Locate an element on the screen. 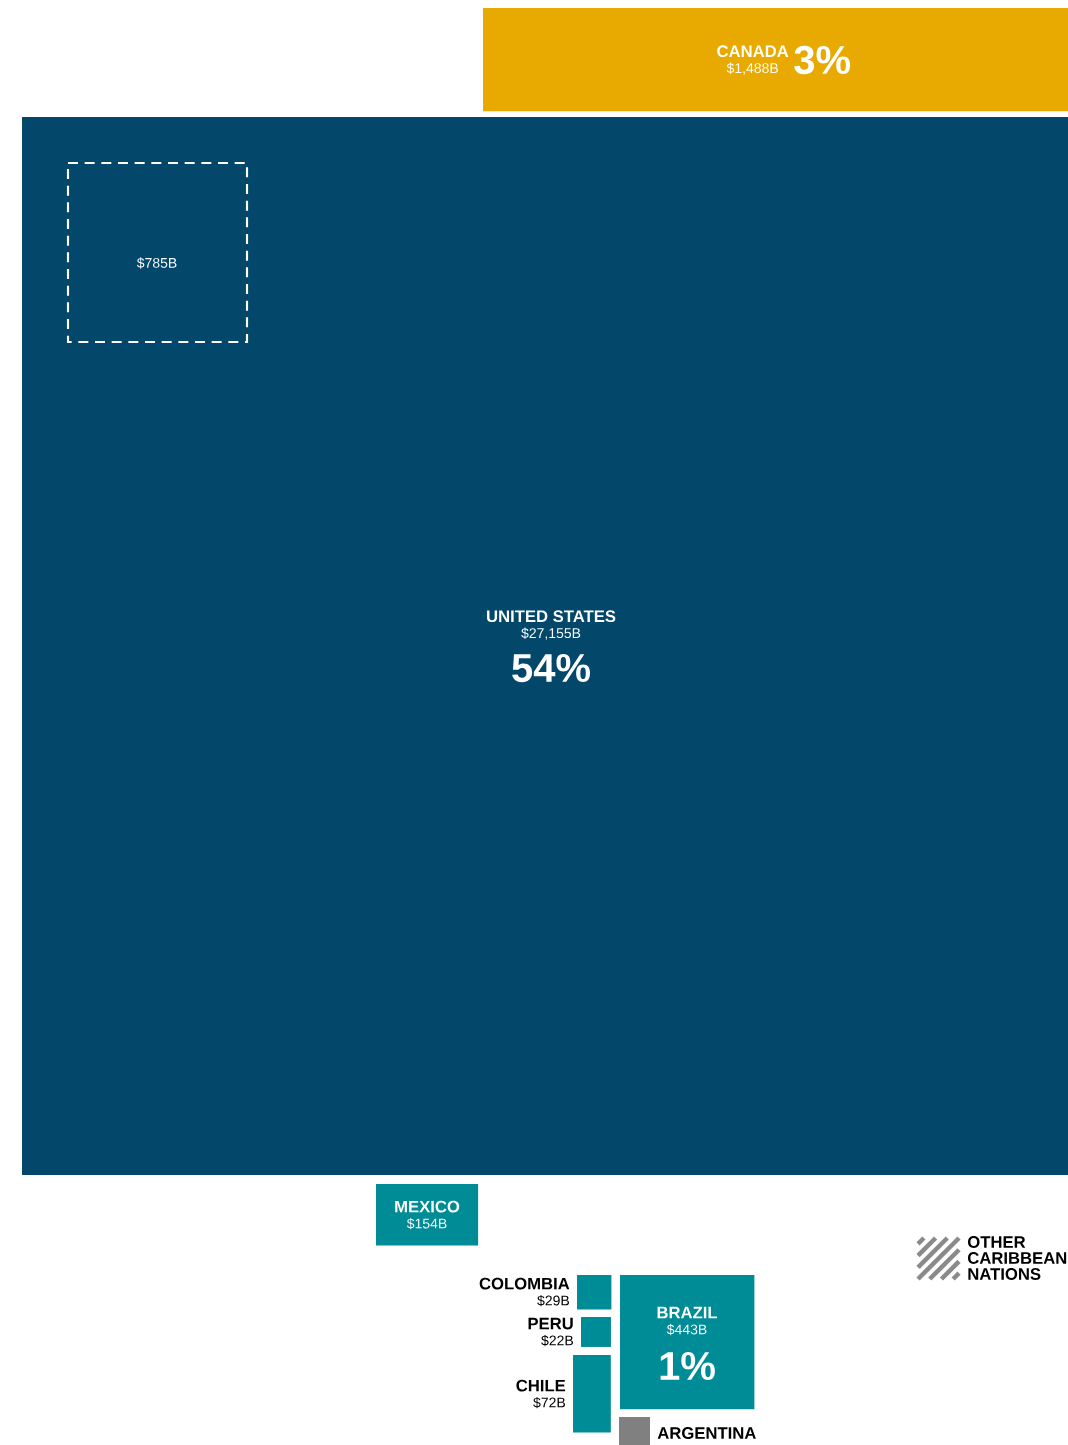 The height and width of the screenshot is (1445, 1068). category-label: COLOMBIA is located at coordinates (524, 1283).